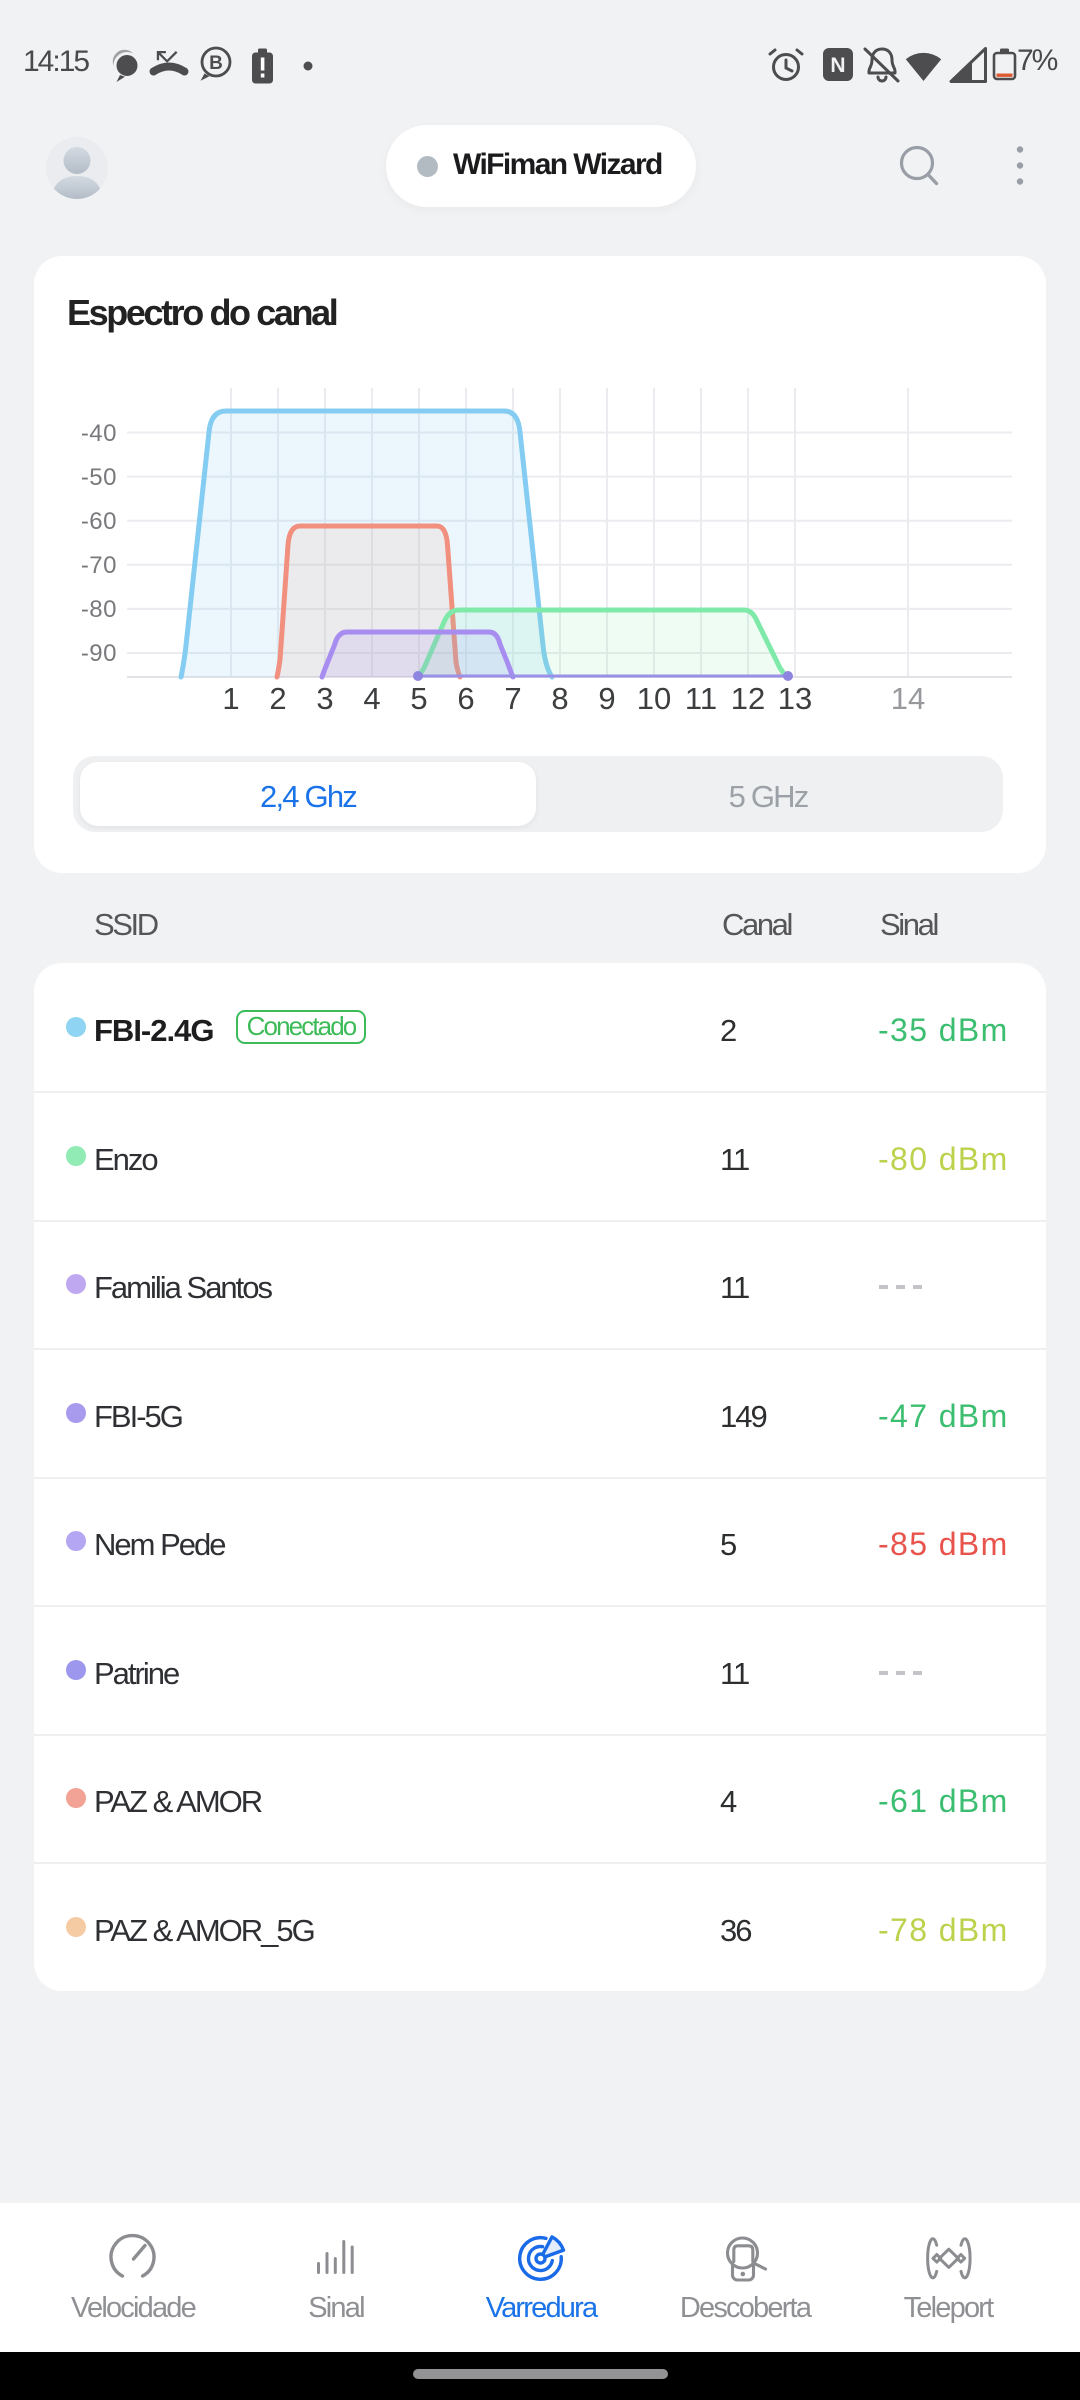 The width and height of the screenshot is (1080, 2400). What do you see at coordinates (277, 698) in the screenshot?
I see `svg-text: 2` at bounding box center [277, 698].